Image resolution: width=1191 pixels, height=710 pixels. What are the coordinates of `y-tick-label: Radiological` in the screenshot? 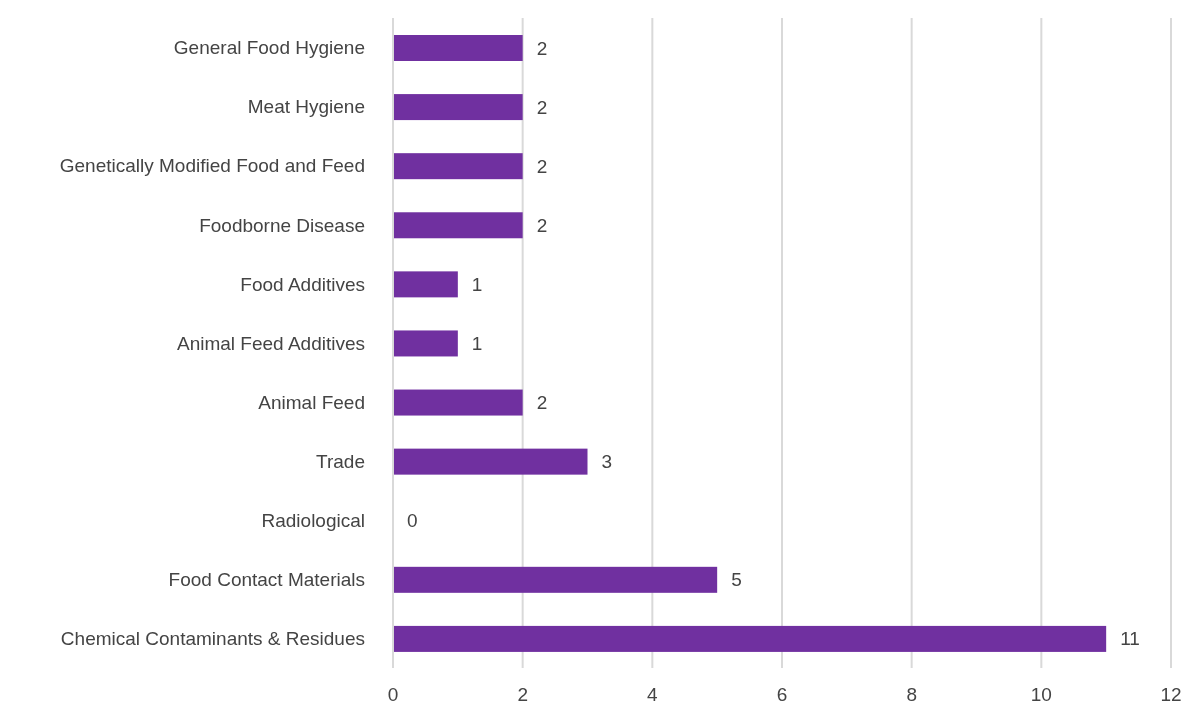 It's located at (313, 521).